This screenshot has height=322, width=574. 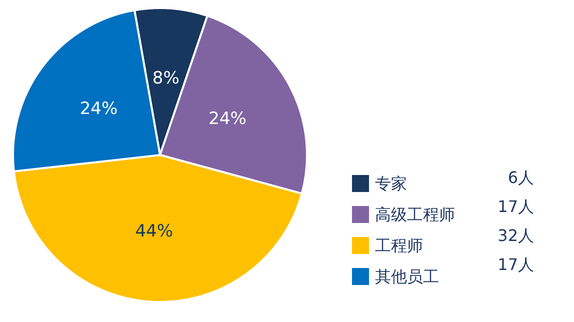 What do you see at coordinates (521, 177) in the screenshot?
I see `text: 6人` at bounding box center [521, 177].